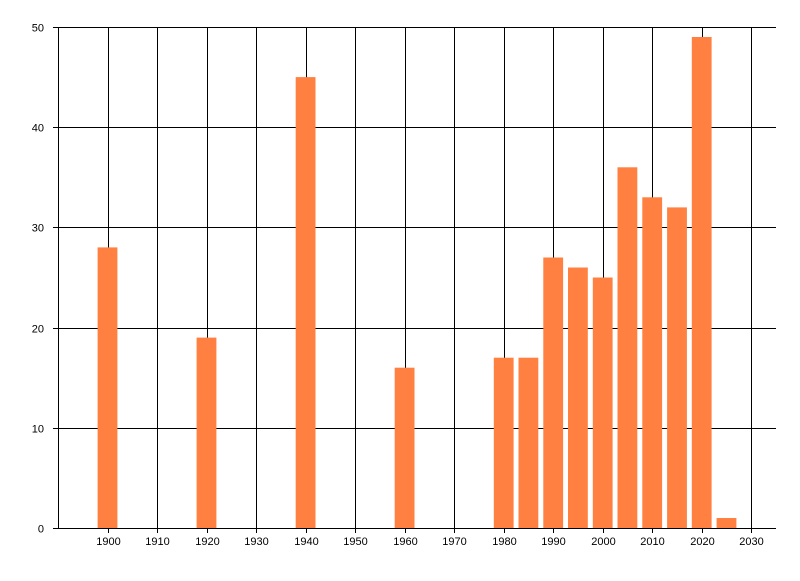 Image resolution: width=800 pixels, height=581 pixels. Describe the element at coordinates (652, 542) in the screenshot. I see `x-tick-label: 2010` at that location.